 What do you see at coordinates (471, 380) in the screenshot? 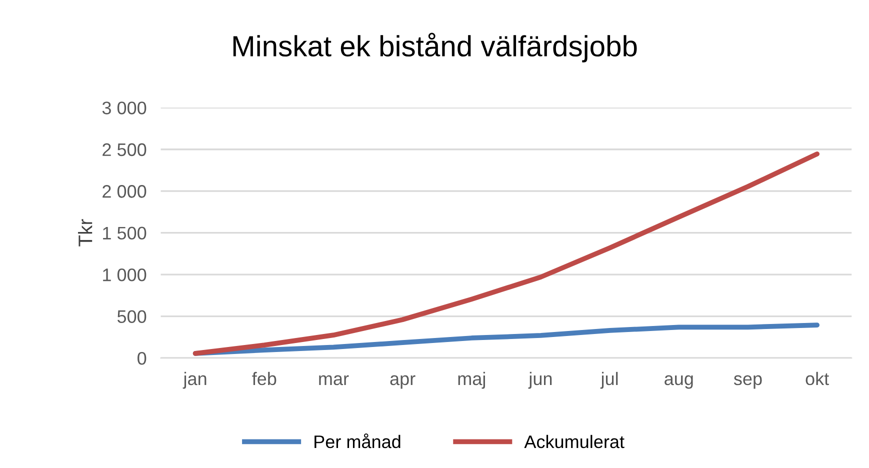
I see `x-tick-label: maj` at bounding box center [471, 380].